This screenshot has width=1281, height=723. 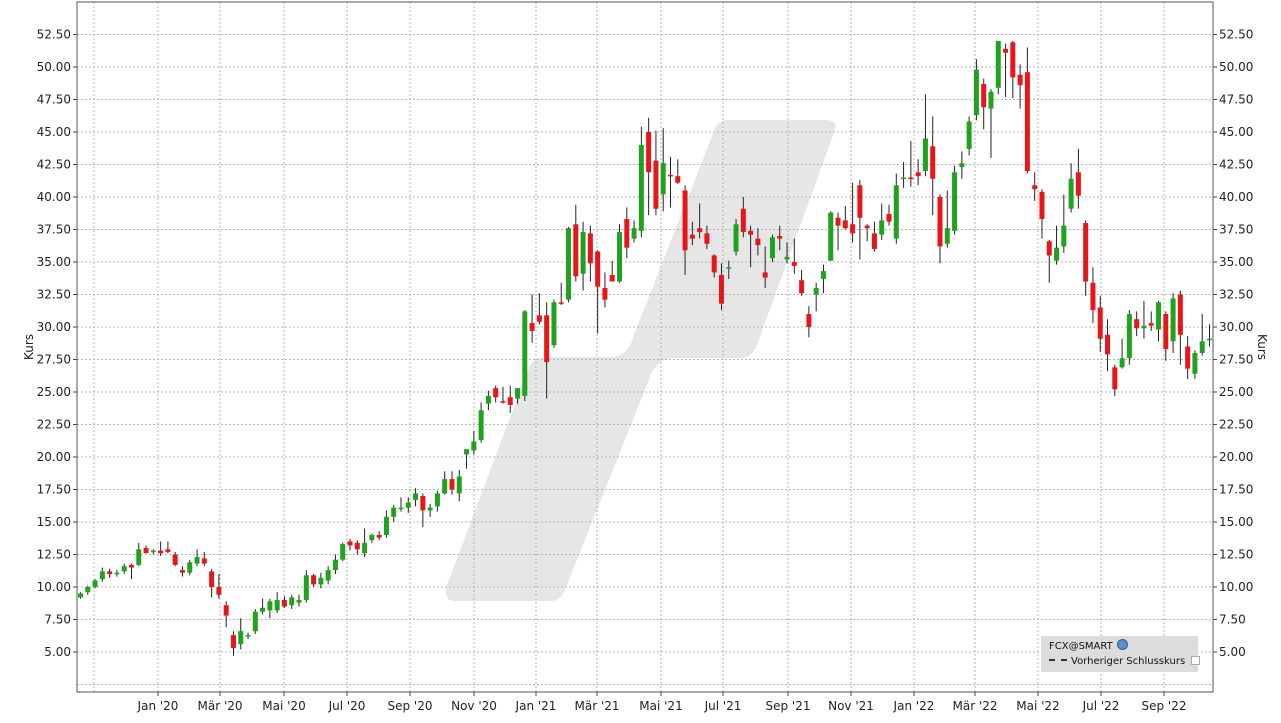 What do you see at coordinates (54, 230) in the screenshot?
I see `y-tick-label-left: 37.50` at bounding box center [54, 230].